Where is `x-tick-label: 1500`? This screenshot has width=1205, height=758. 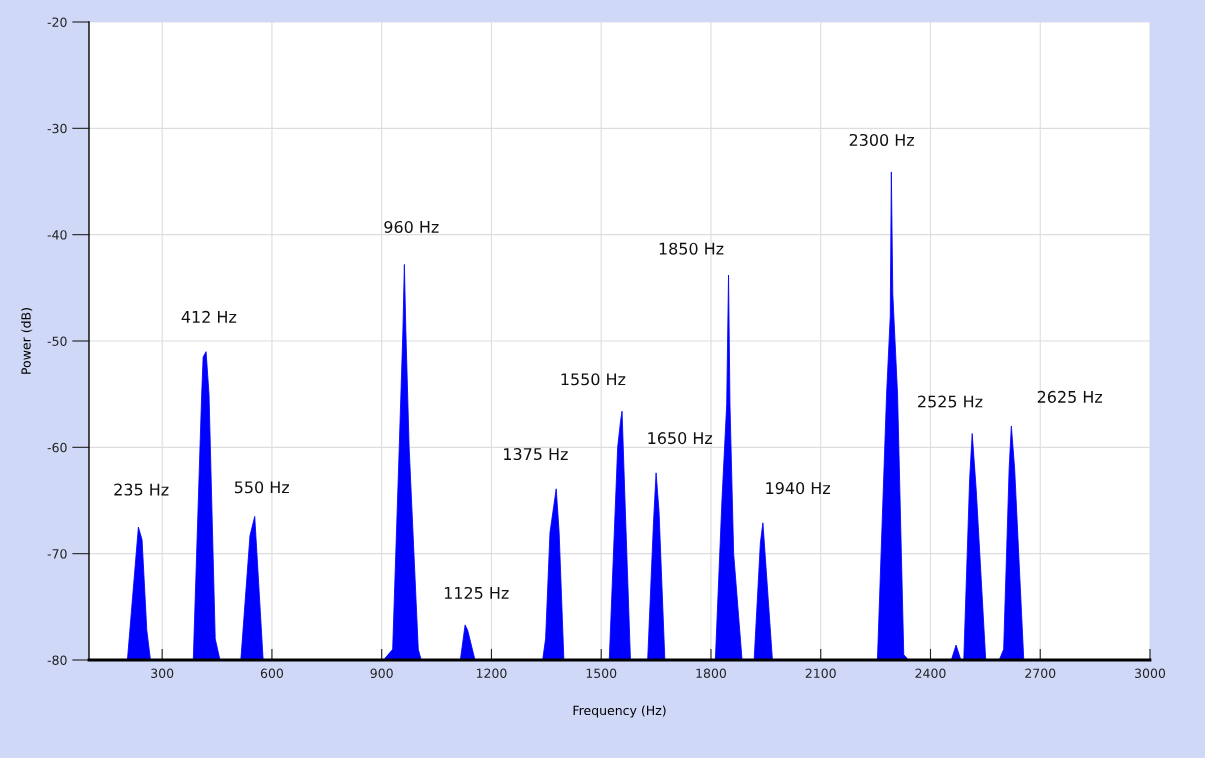 x-tick-label: 1500 is located at coordinates (601, 673).